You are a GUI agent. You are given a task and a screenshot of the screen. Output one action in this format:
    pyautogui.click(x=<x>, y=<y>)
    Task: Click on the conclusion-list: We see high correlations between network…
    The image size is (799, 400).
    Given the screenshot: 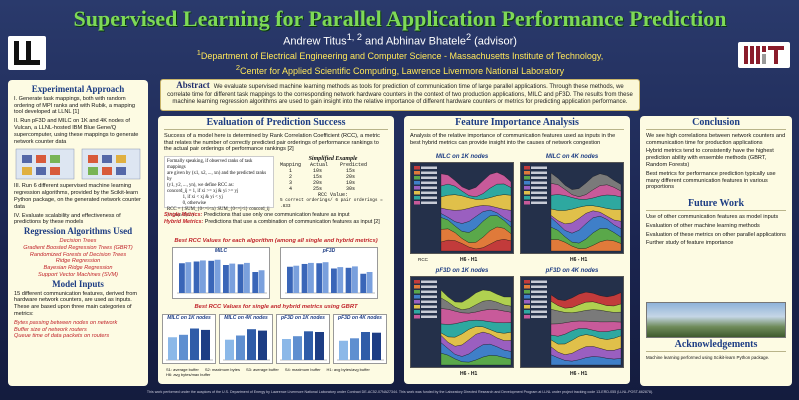 What is the action you would take?
    pyautogui.click(x=716, y=162)
    